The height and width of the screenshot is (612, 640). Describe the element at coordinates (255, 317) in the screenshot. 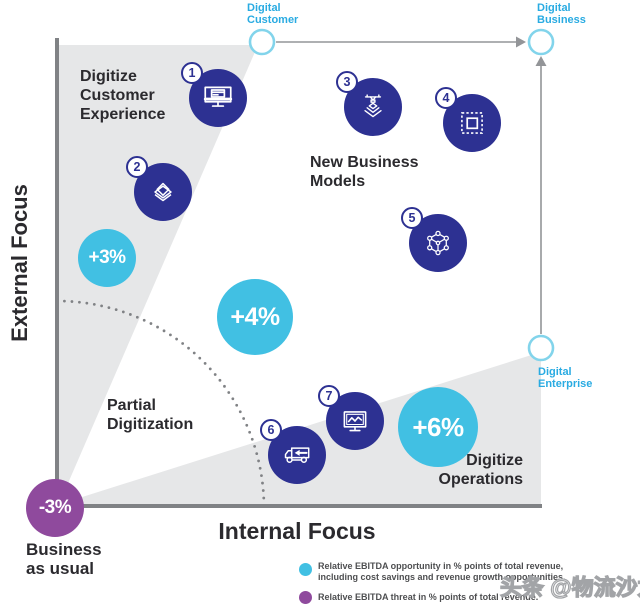

I see `ebitda-bubble-plus4: +4%` at that location.